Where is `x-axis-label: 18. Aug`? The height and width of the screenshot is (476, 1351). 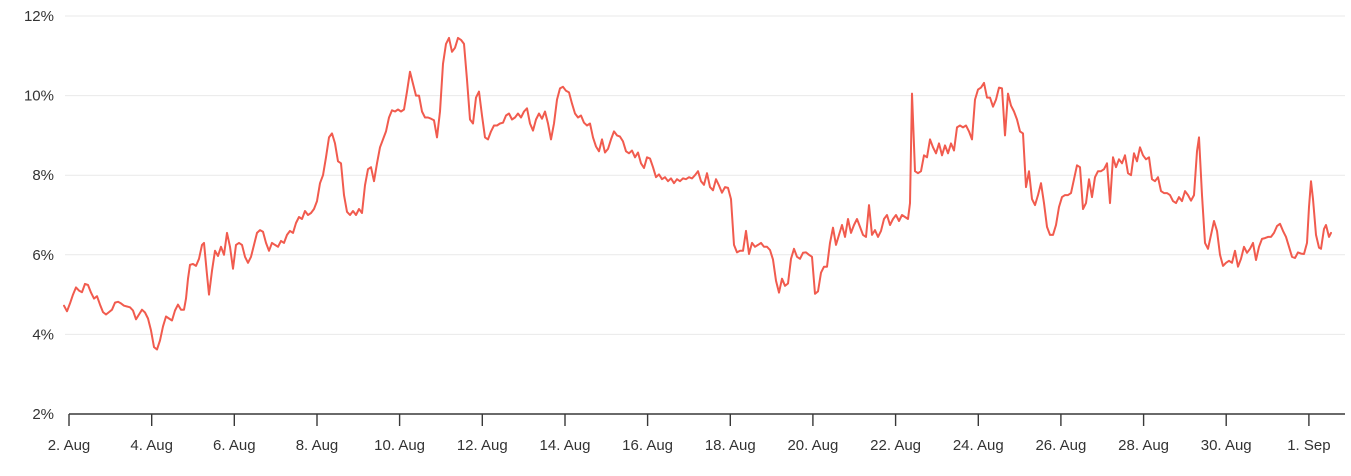 x-axis-label: 18. Aug is located at coordinates (730, 445).